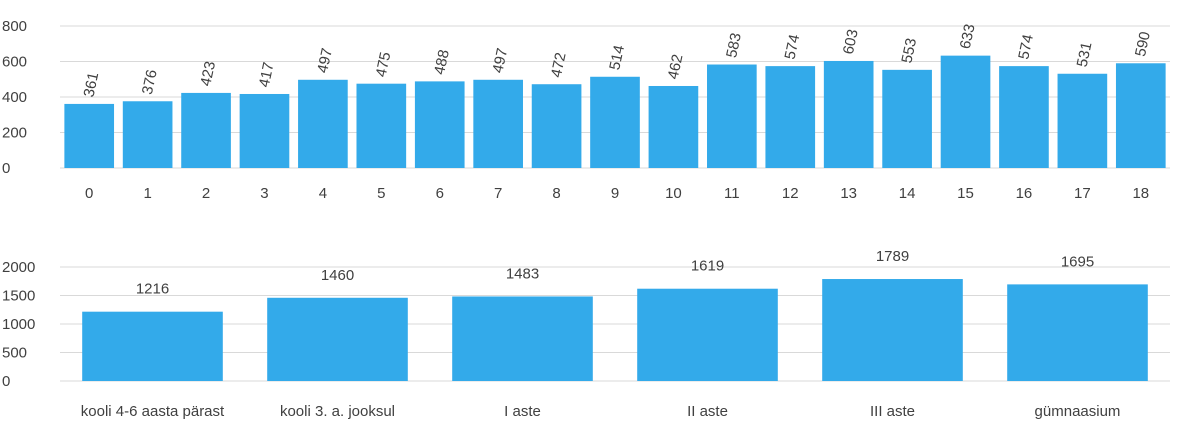 The image size is (1178, 443). What do you see at coordinates (1140, 193) in the screenshot?
I see `category-label: 18` at bounding box center [1140, 193].